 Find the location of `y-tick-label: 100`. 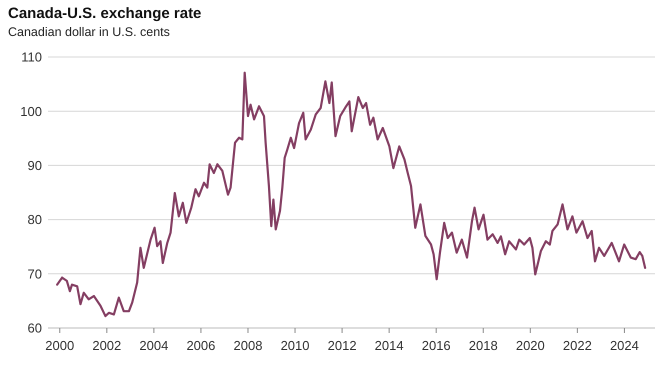

y-tick-label: 100 is located at coordinates (31, 111).